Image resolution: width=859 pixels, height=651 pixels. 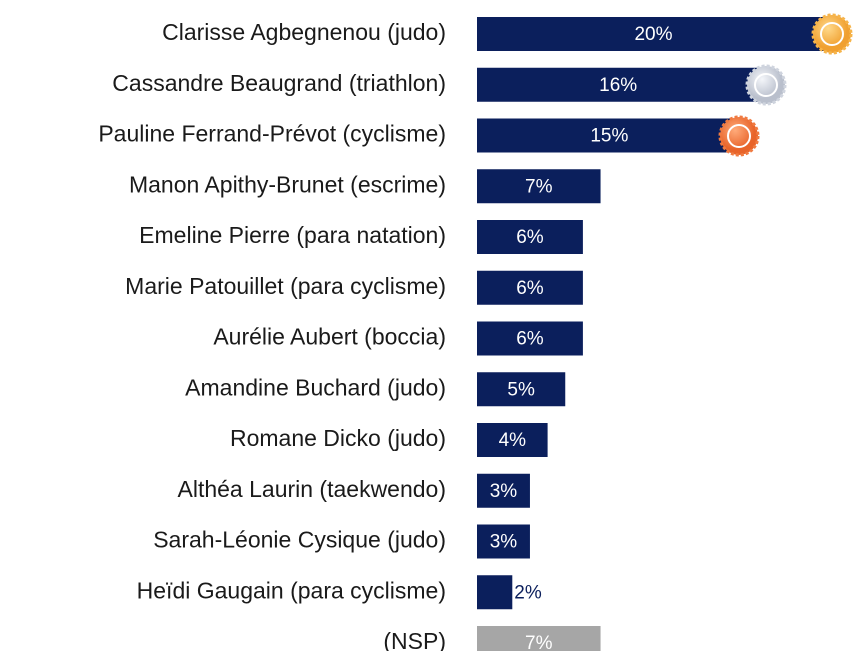 I want to click on value-label: 2%, so click(x=528, y=592).